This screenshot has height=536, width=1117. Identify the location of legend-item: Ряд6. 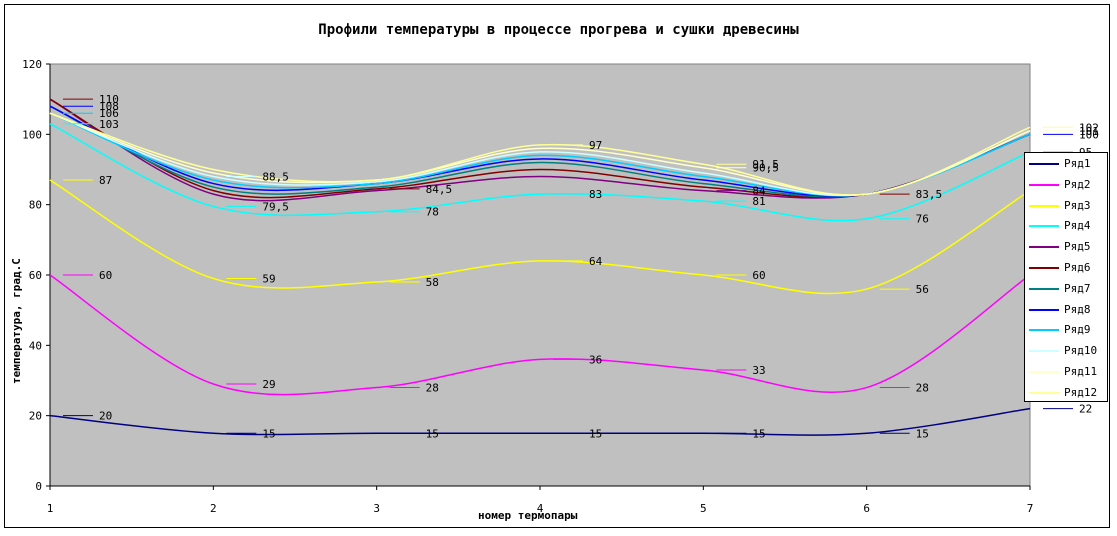
(1067, 267).